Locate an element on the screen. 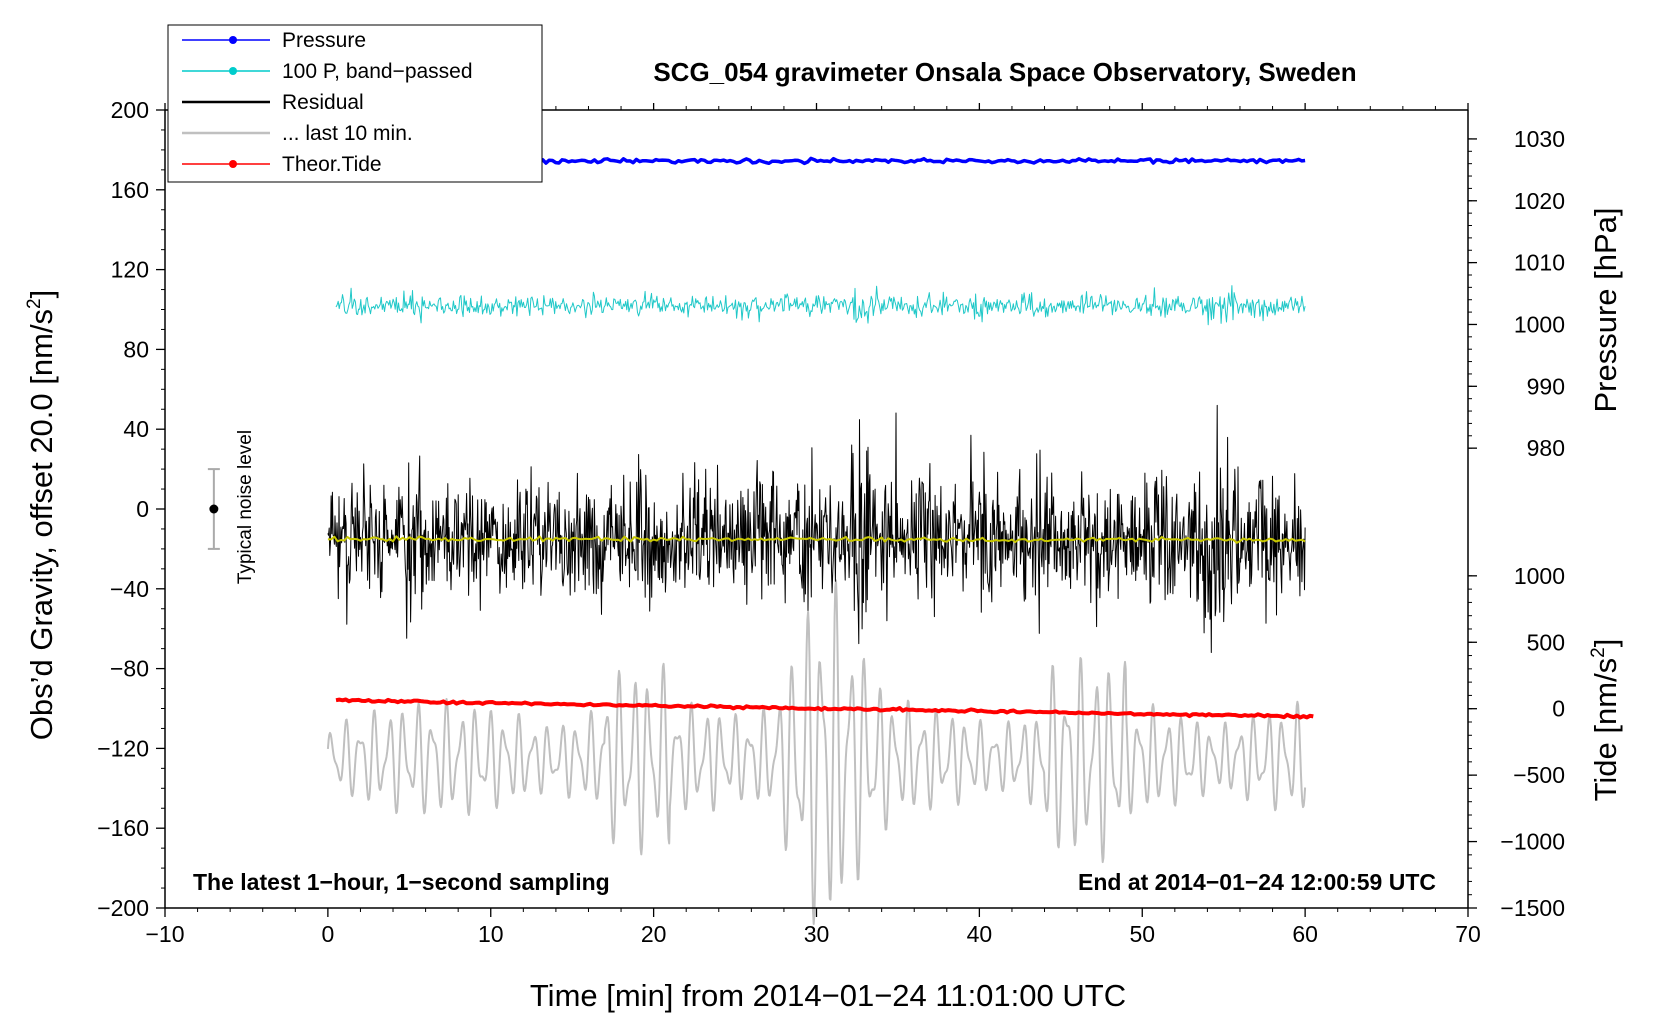  noise-center-dot is located at coordinates (214, 509).